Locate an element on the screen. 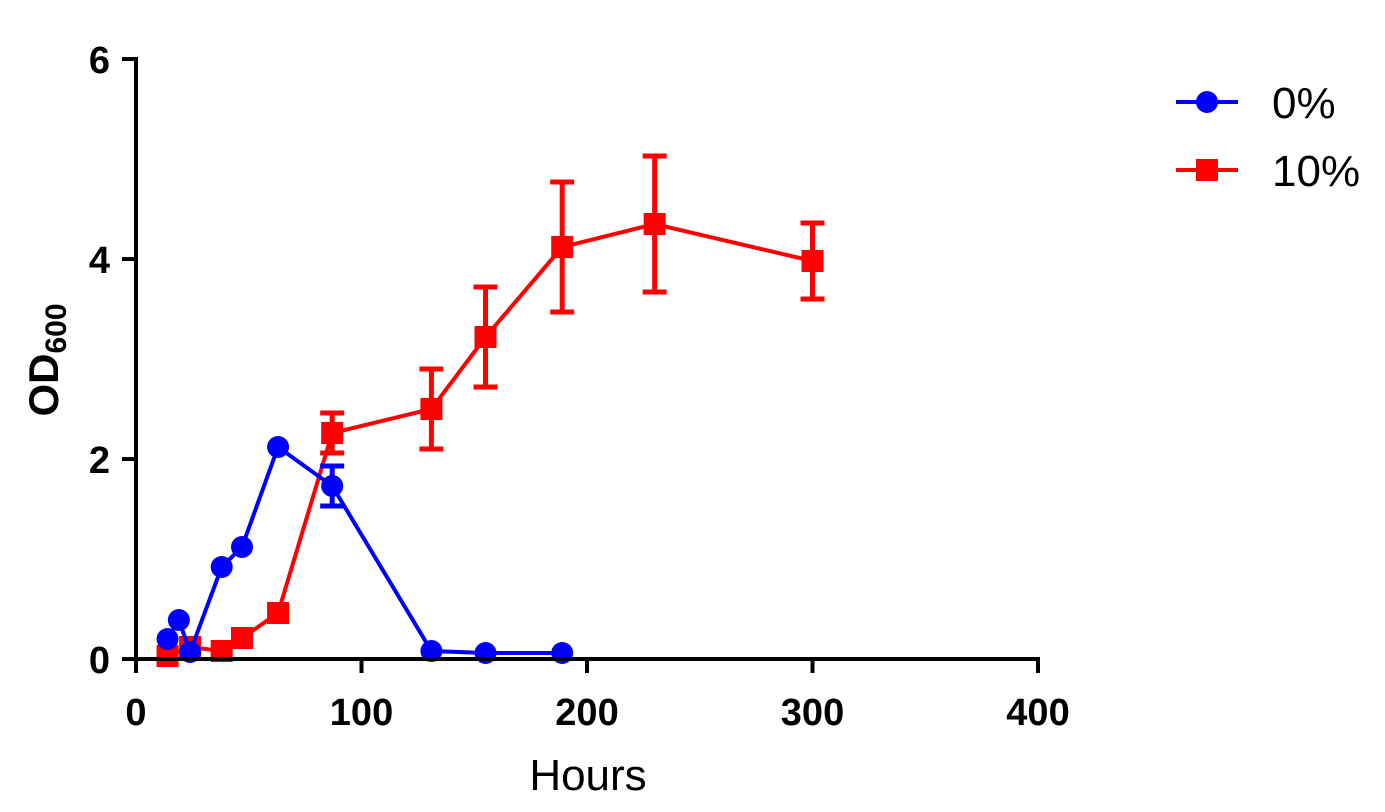  x-tick-label: 100 is located at coordinates (361, 713).